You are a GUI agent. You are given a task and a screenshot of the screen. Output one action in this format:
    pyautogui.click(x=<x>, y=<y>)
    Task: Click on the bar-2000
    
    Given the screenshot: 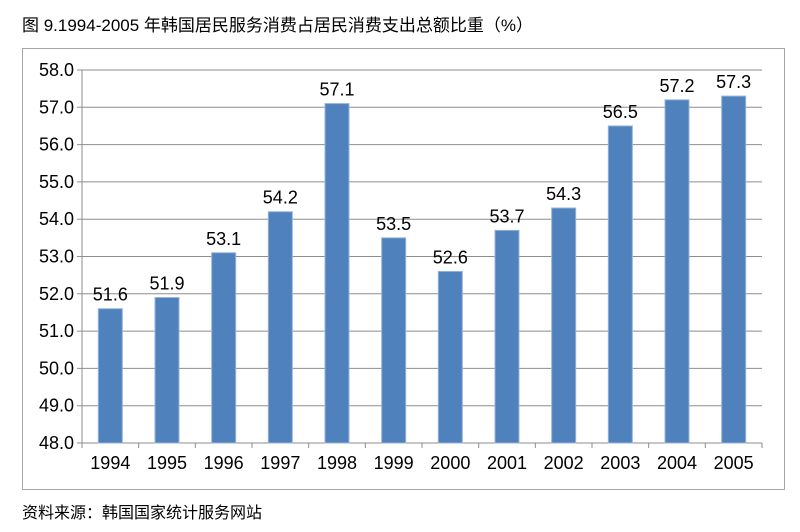 What is the action you would take?
    pyautogui.click(x=450, y=357)
    